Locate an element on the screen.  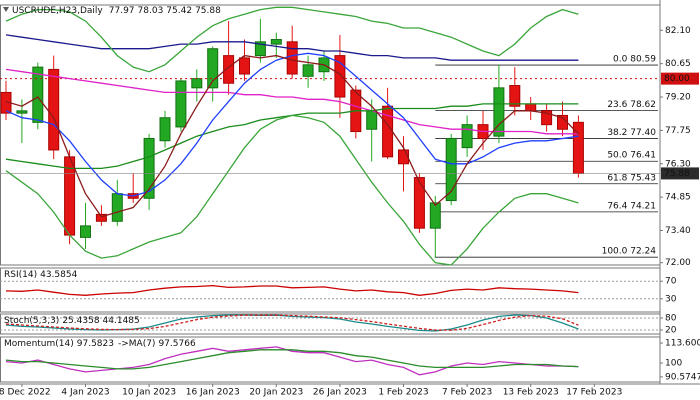
chart-title: USCRUDE,H23,Daily is located at coordinates (57, 11).